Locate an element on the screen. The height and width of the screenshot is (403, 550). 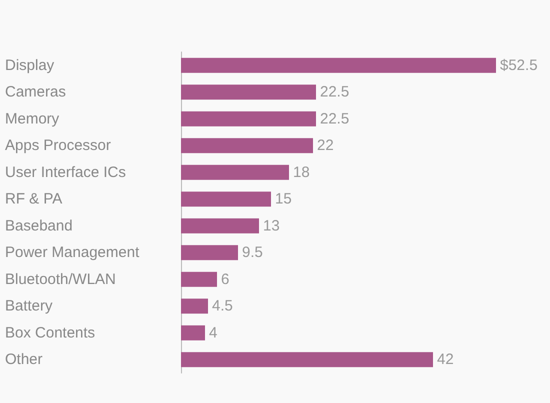
y-tick-label: Power Management is located at coordinates (72, 253).